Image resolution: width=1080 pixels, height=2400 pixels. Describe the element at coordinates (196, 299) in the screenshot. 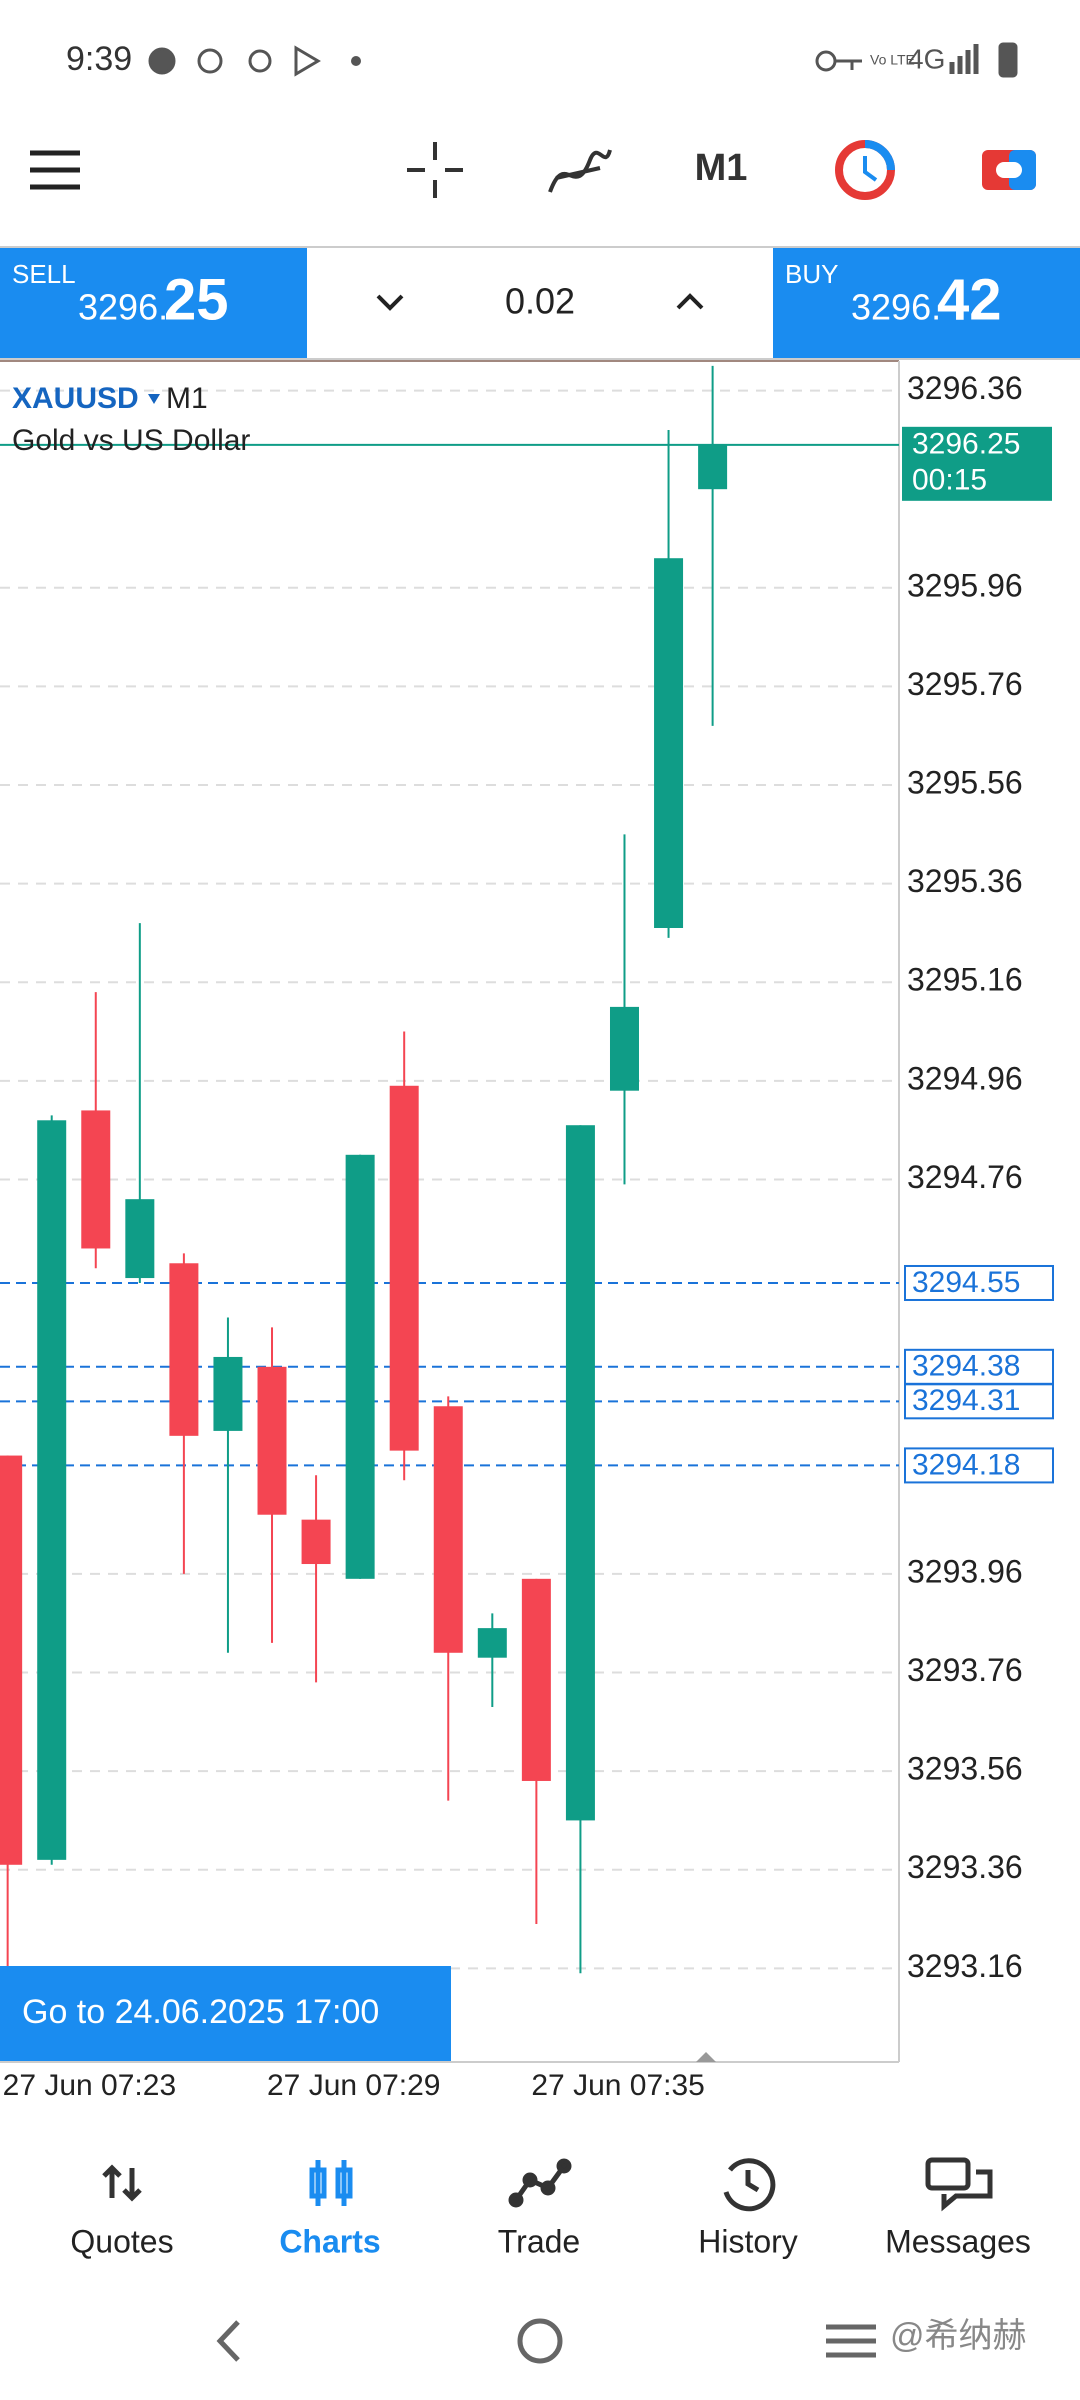

I see `sell-price-big: 25` at that location.